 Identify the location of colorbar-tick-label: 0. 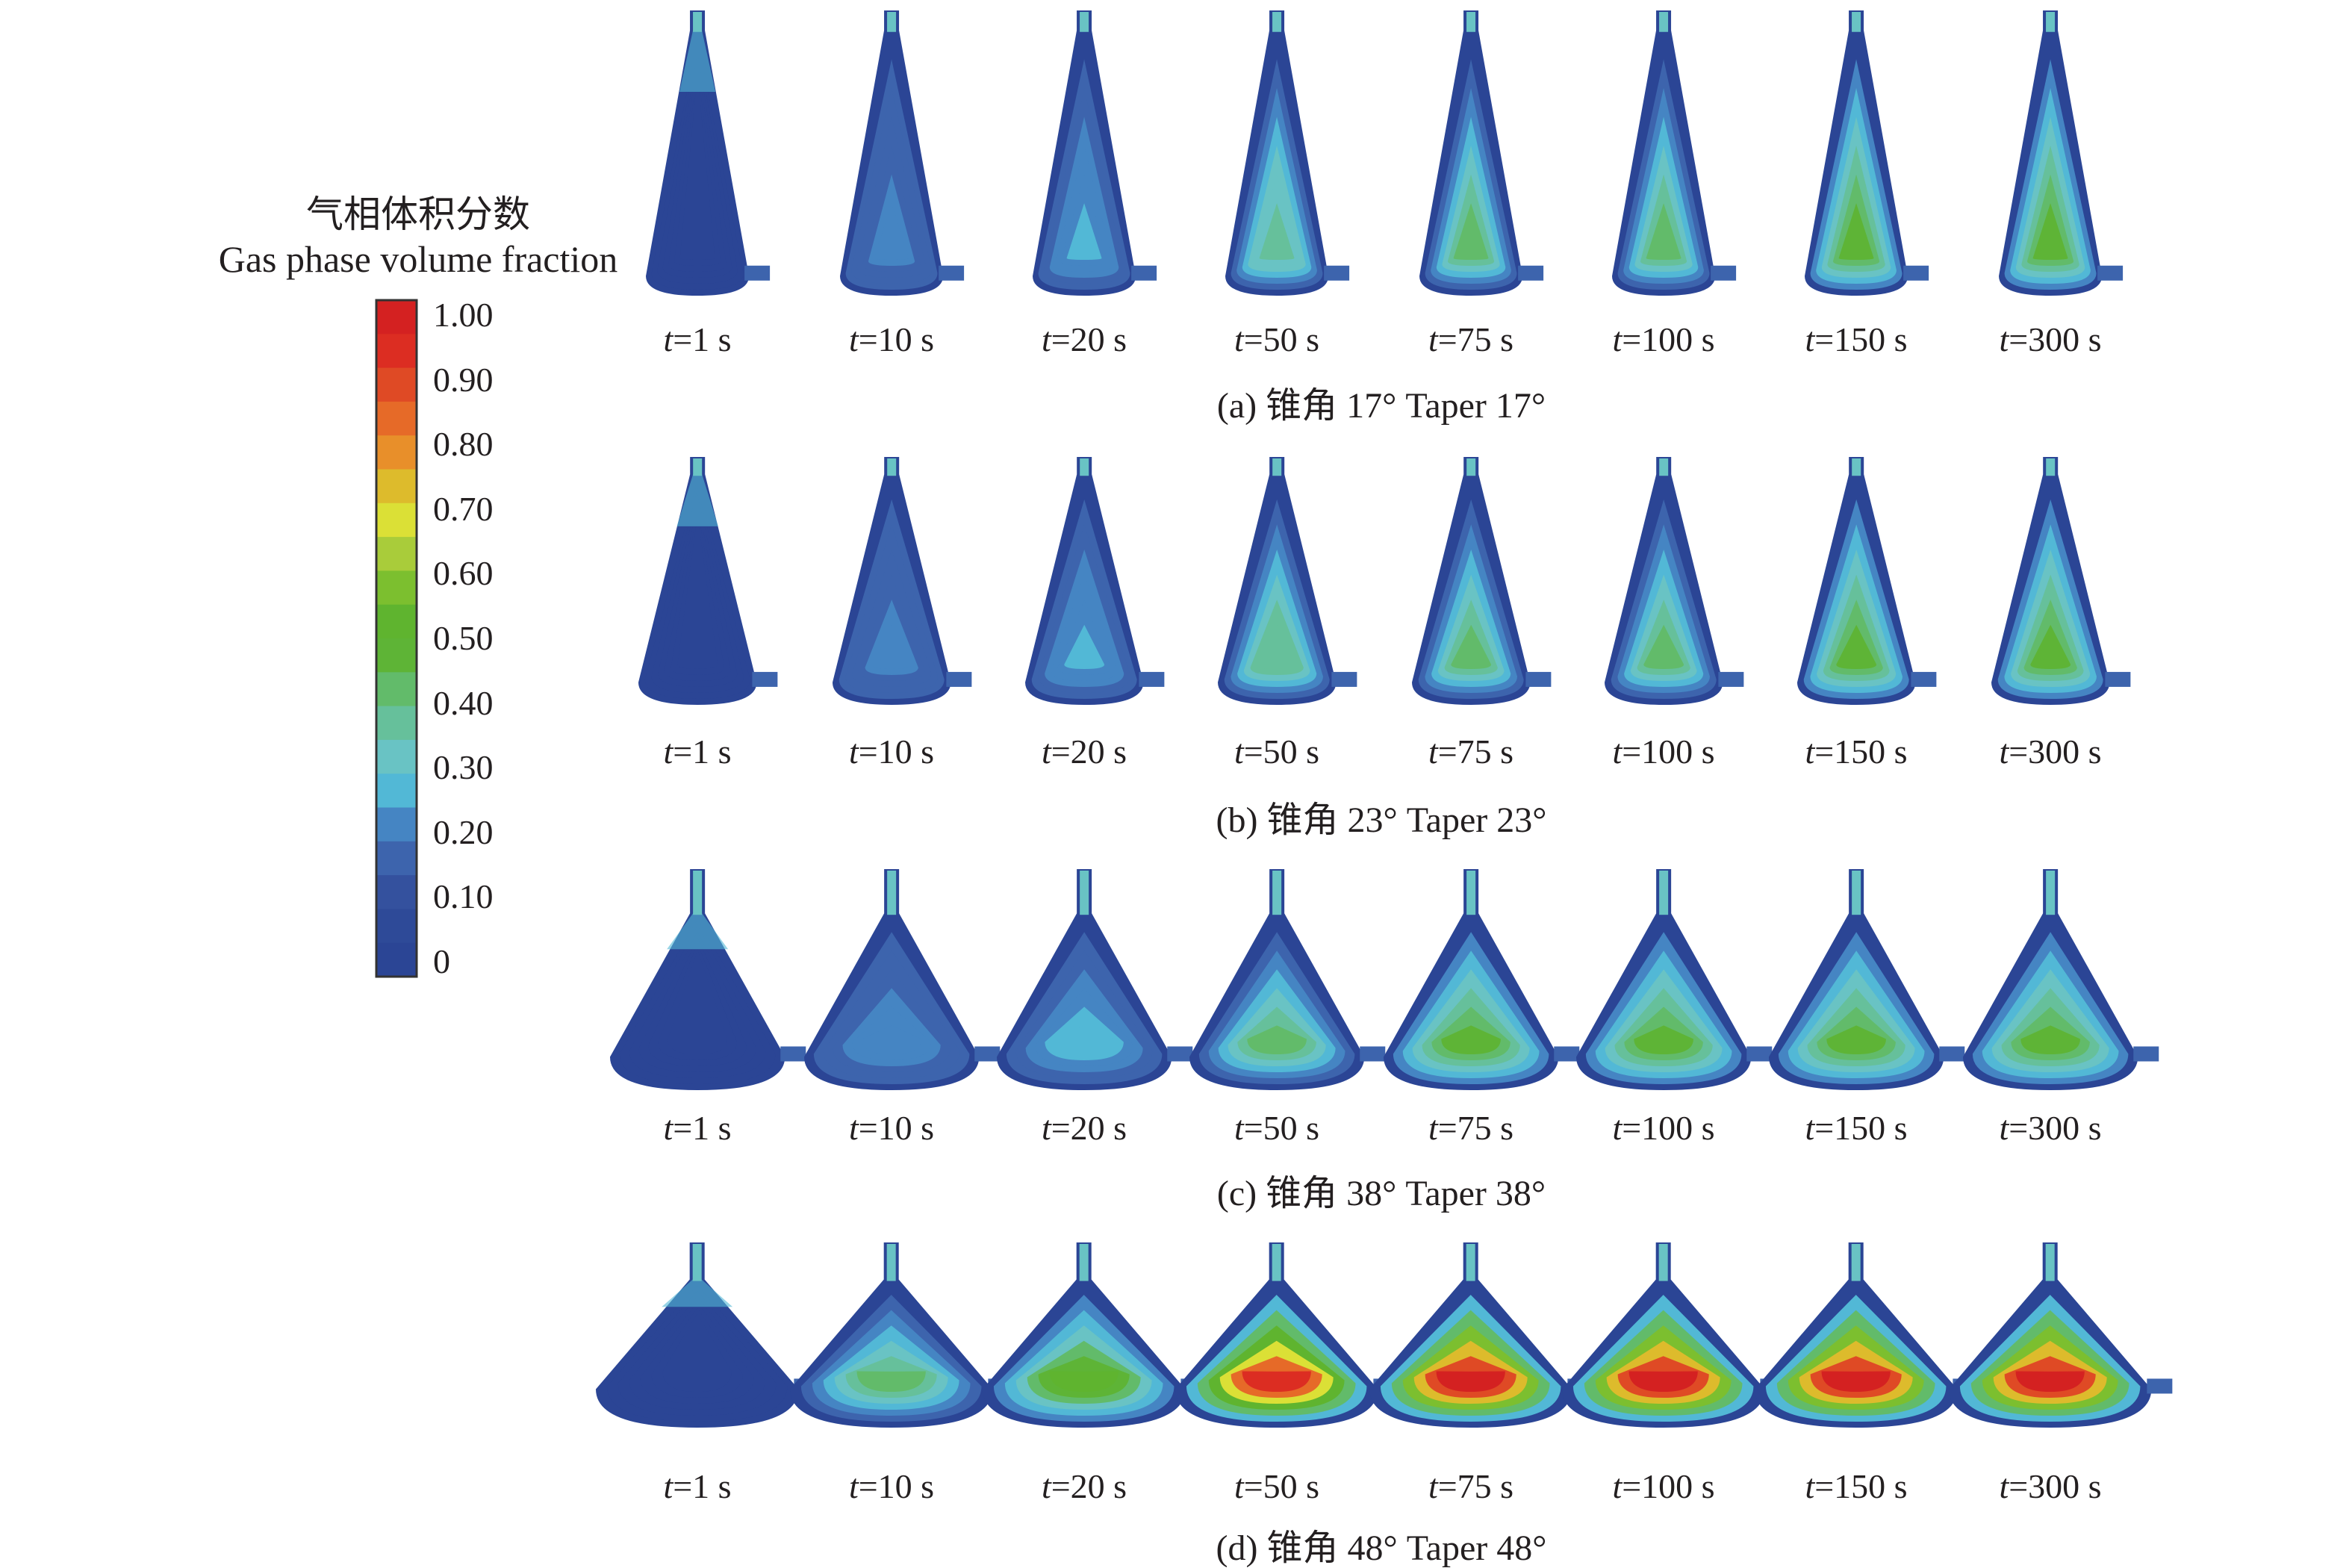
(441, 961).